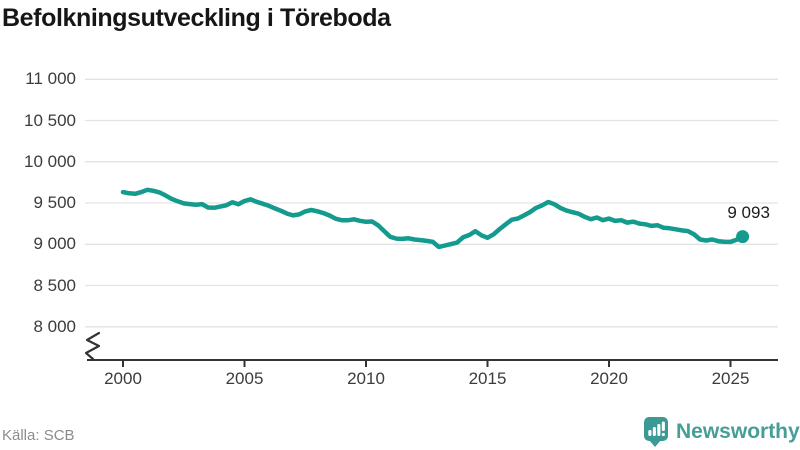 The image size is (800, 450). What do you see at coordinates (730, 378) in the screenshot?
I see `x-tick-label: 2025` at bounding box center [730, 378].